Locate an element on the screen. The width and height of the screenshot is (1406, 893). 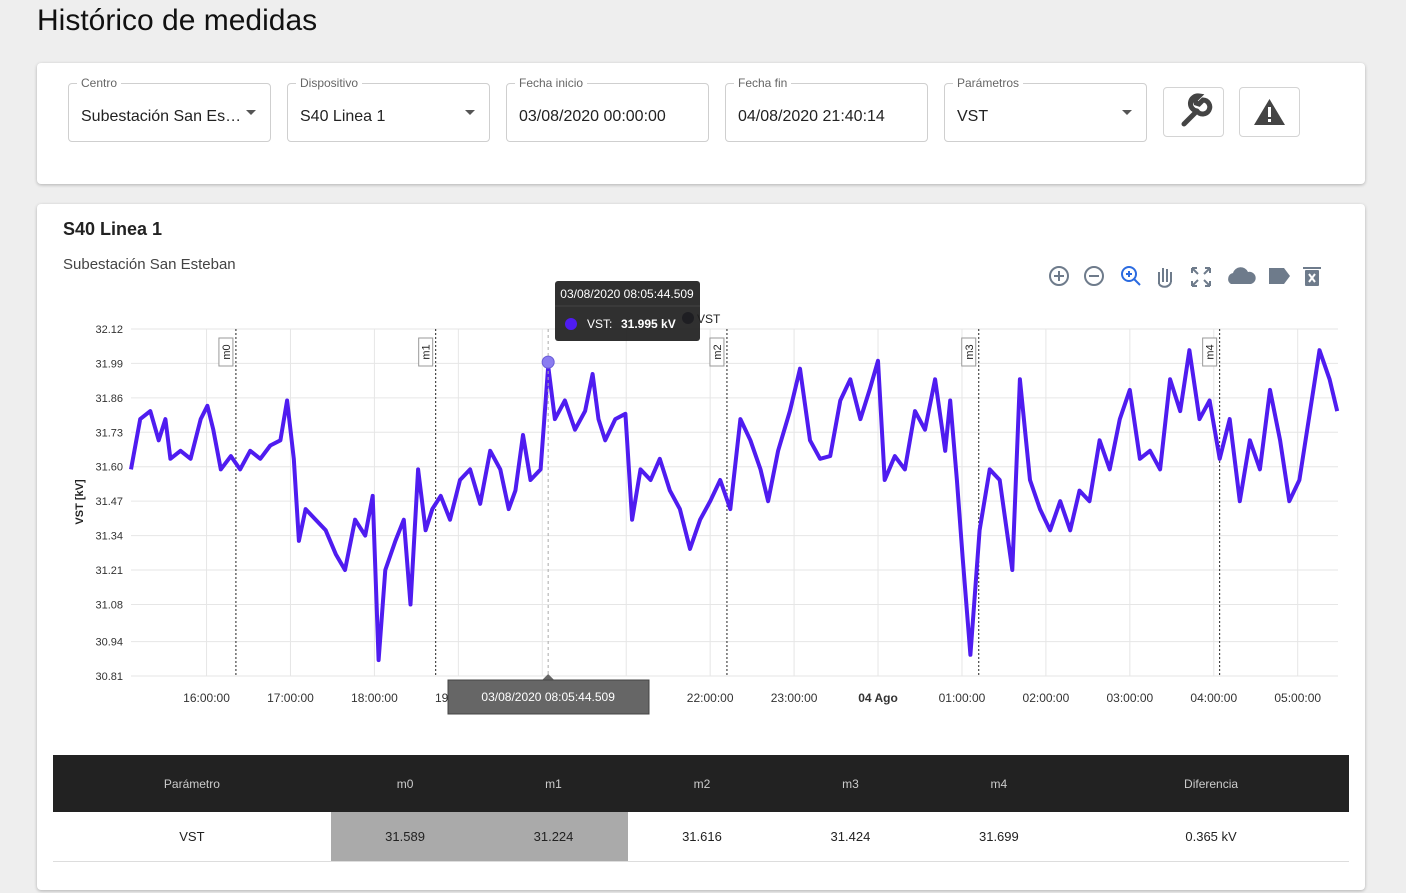
crosshair-label: 03/08/2020 08:05:44.509 is located at coordinates (548, 697).